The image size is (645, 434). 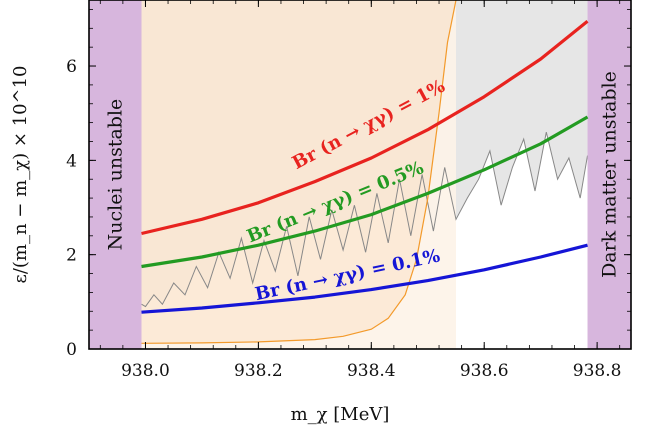 I want to click on band-dark-matter, so click(x=609, y=174).